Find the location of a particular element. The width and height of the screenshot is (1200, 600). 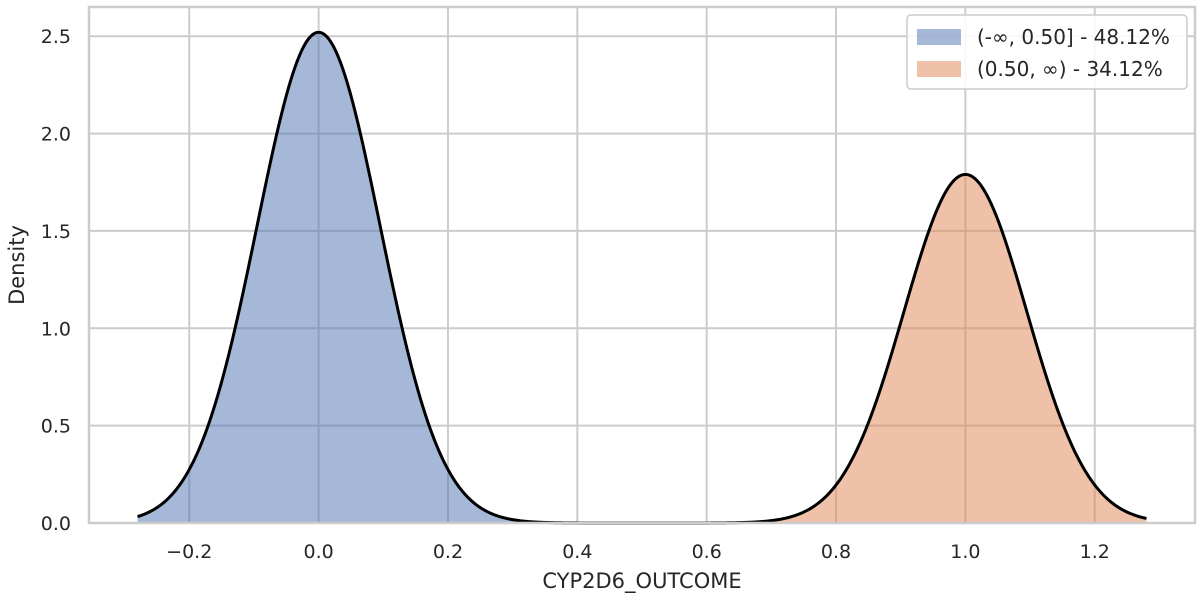

x-tick-label: 0.0 is located at coordinates (318, 552).